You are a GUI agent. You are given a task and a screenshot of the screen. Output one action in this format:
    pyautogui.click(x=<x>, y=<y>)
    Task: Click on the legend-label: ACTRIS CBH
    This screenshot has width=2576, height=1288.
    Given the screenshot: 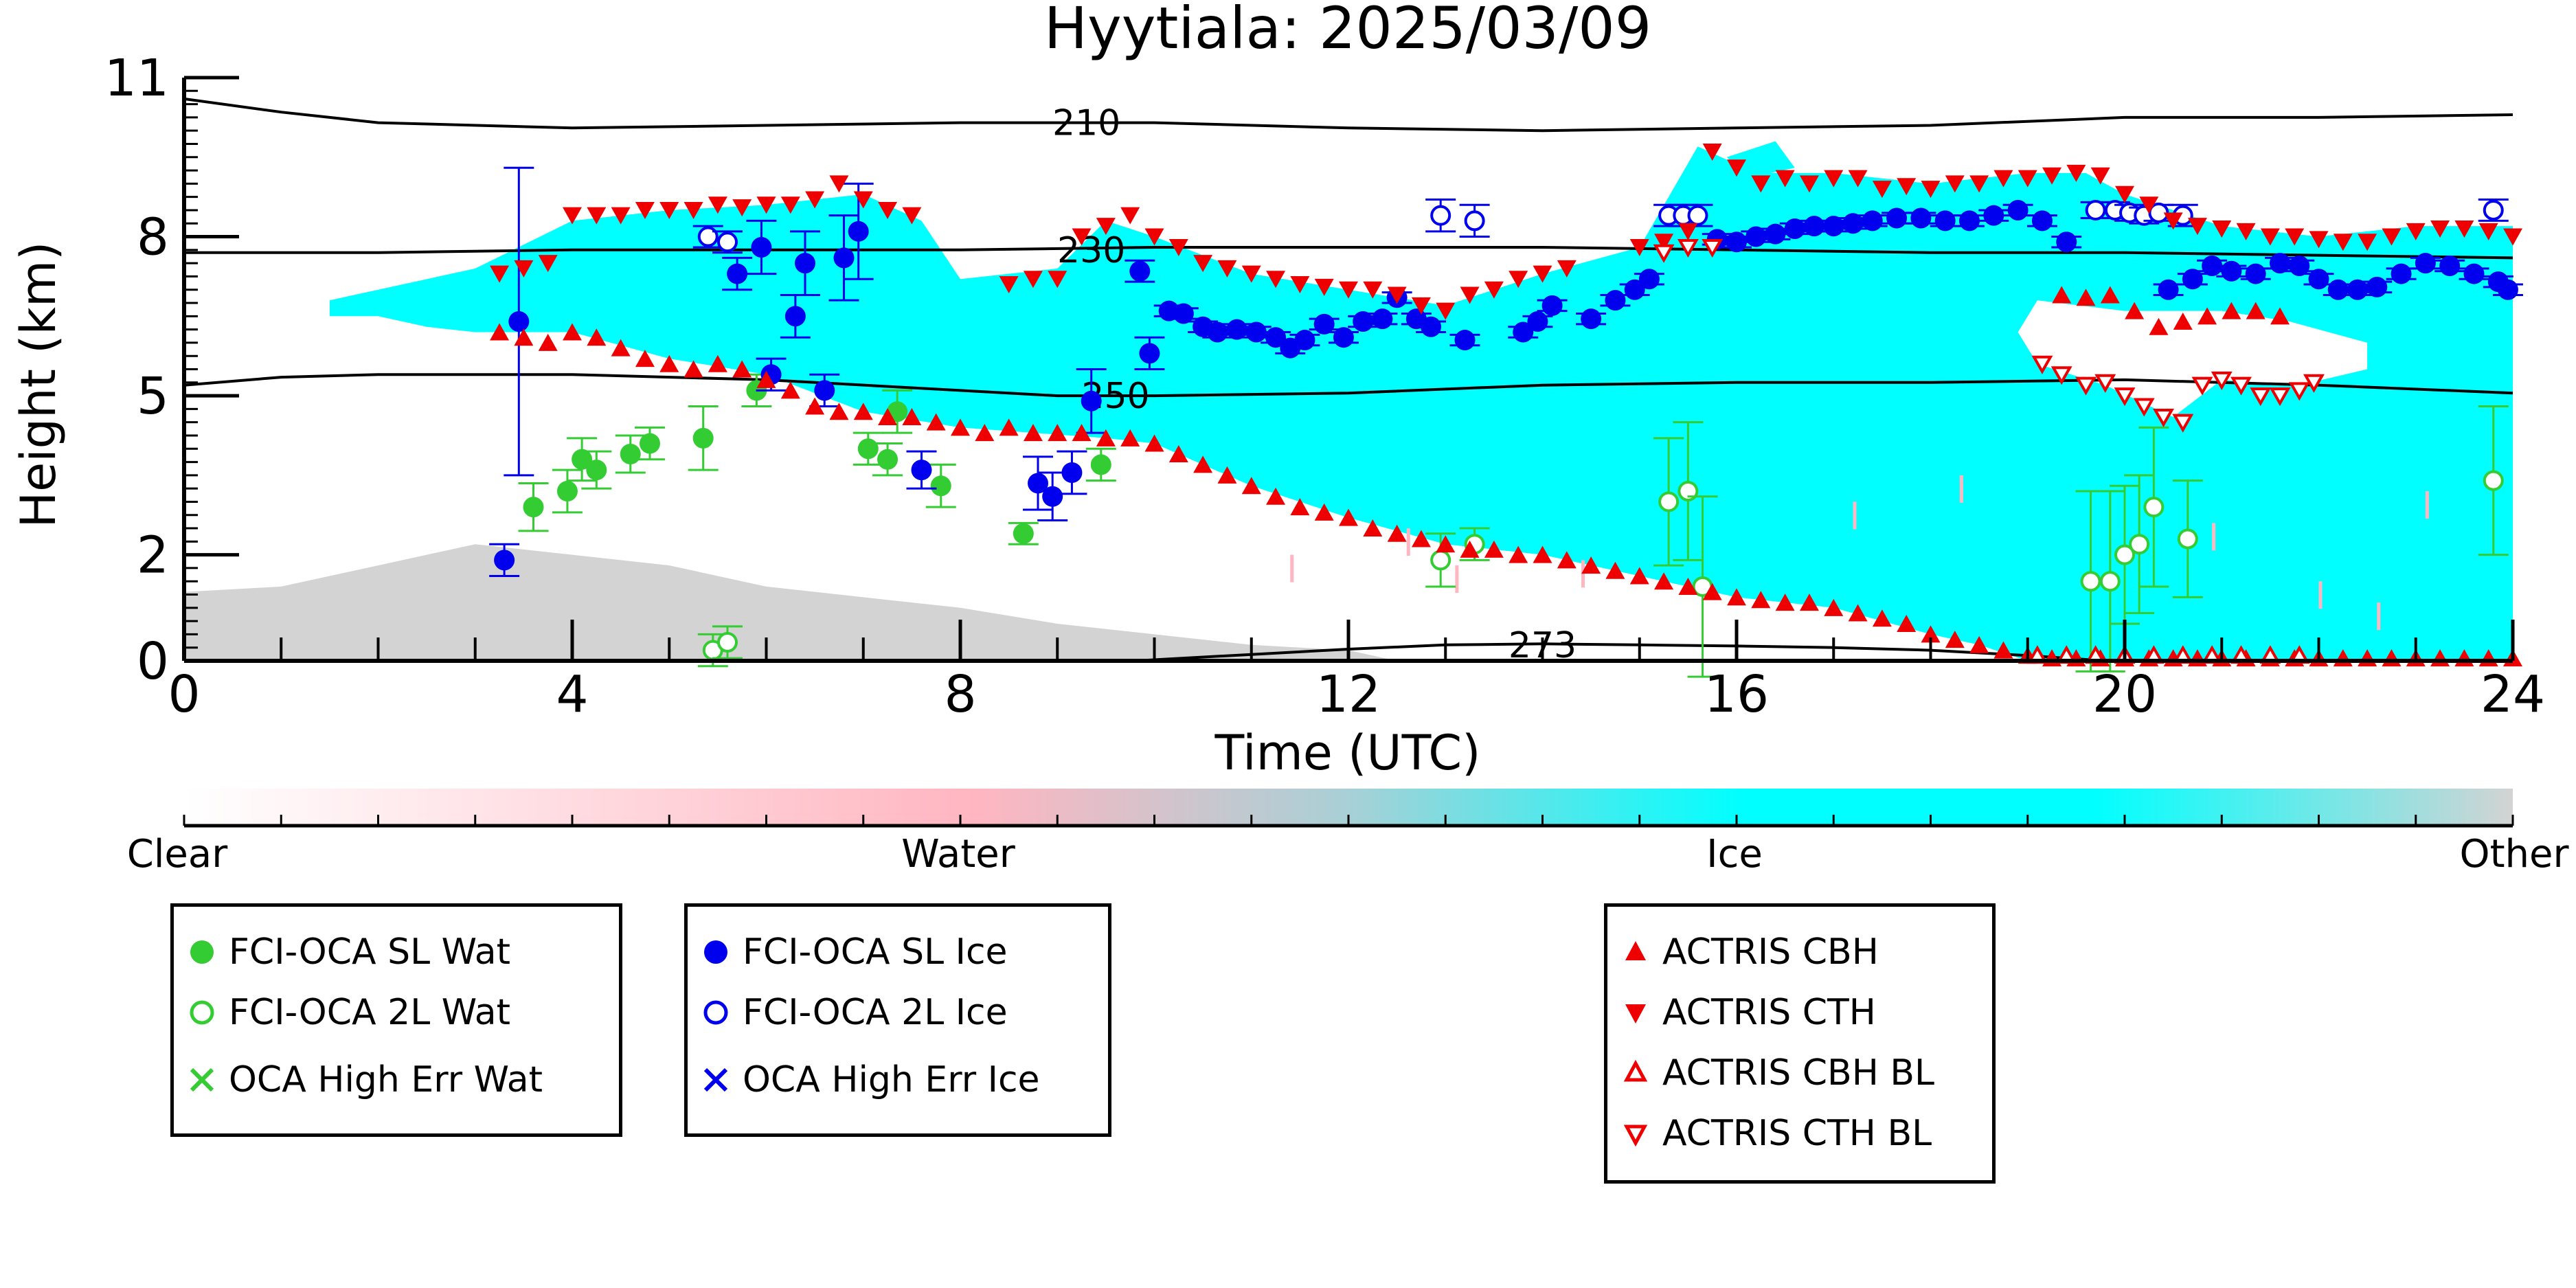 What is the action you would take?
    pyautogui.click(x=1770, y=952)
    